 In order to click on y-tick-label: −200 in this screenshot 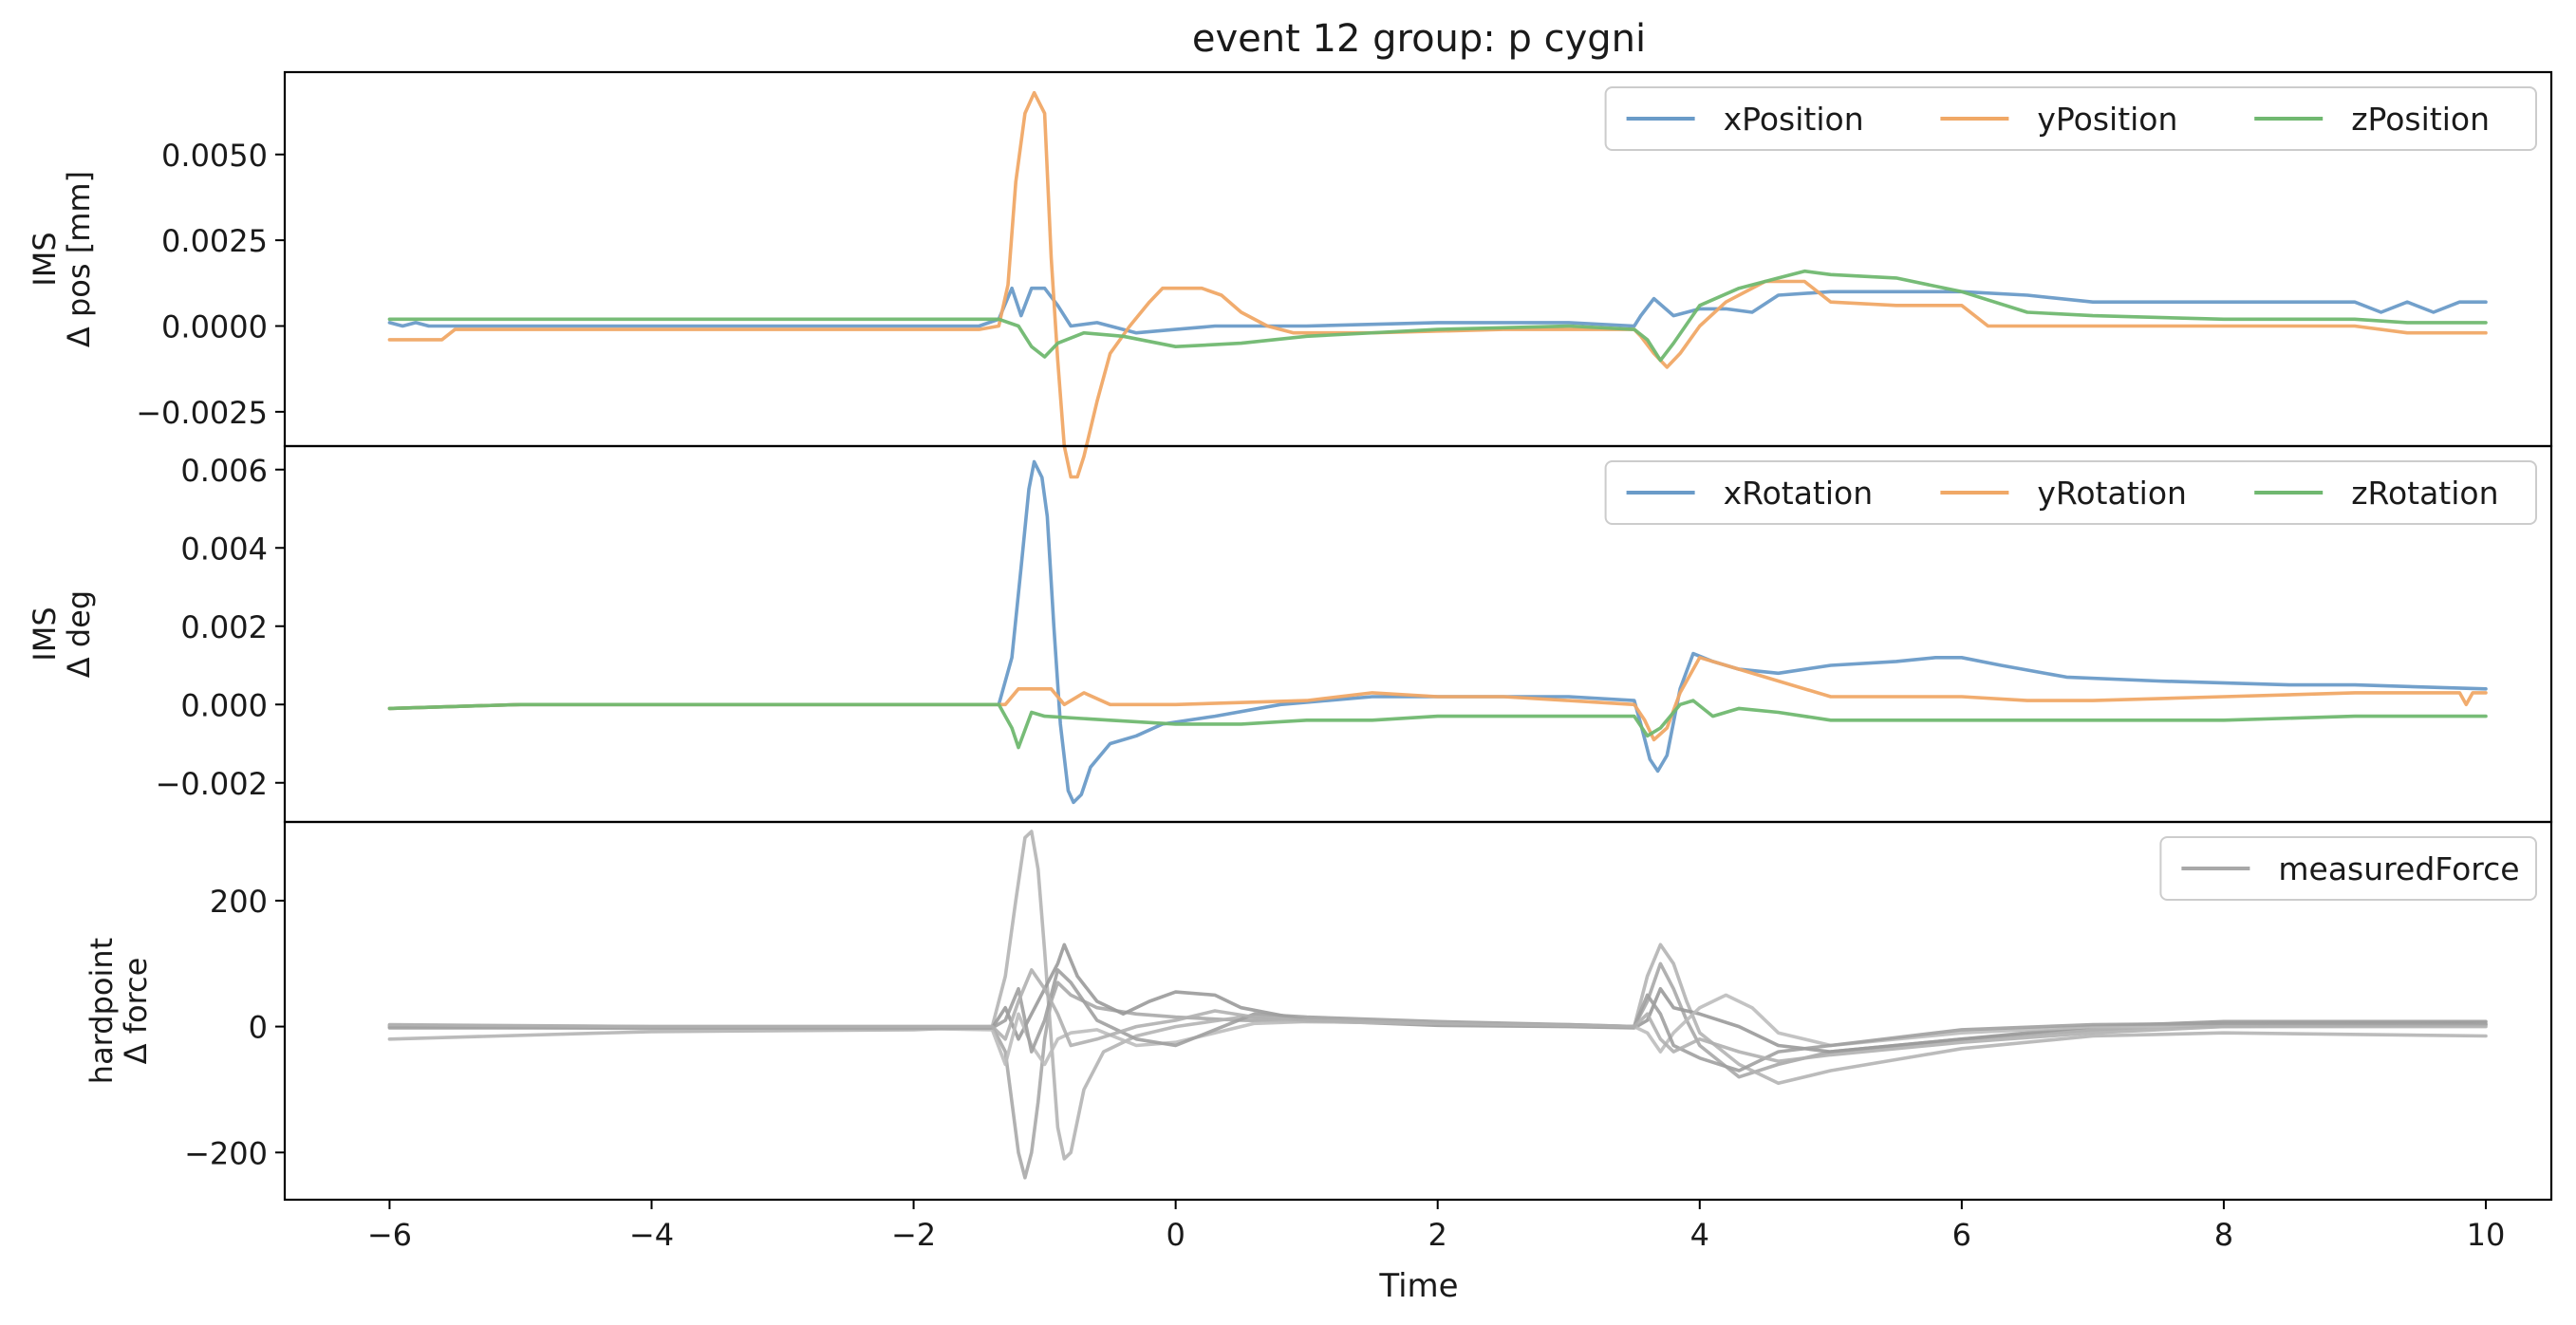, I will do `click(226, 1153)`.